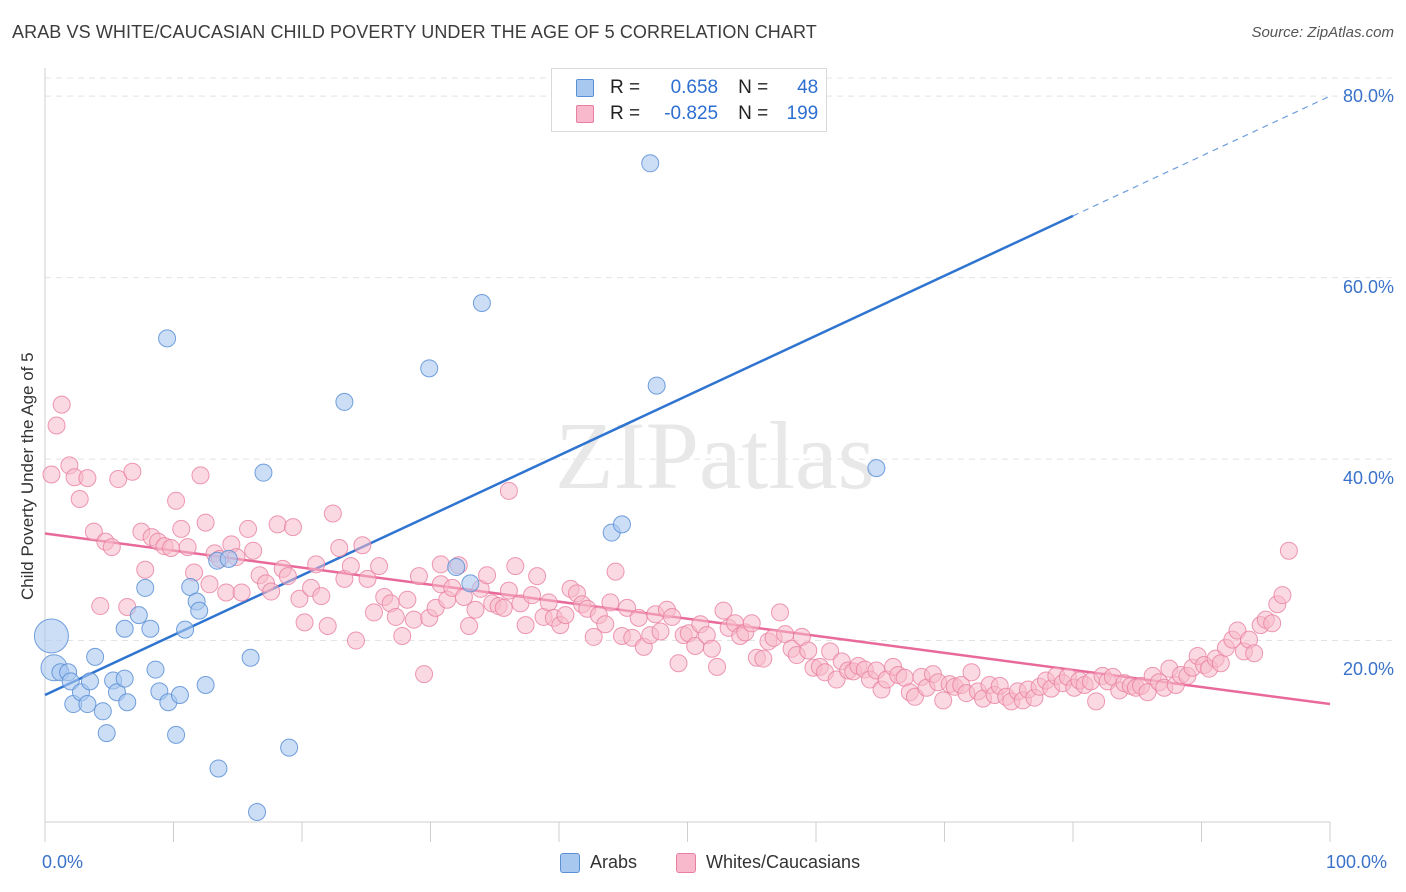 Image resolution: width=1406 pixels, height=892 pixels. I want to click on bottom-legend-whites: Whites/Caucasians, so click(768, 862).